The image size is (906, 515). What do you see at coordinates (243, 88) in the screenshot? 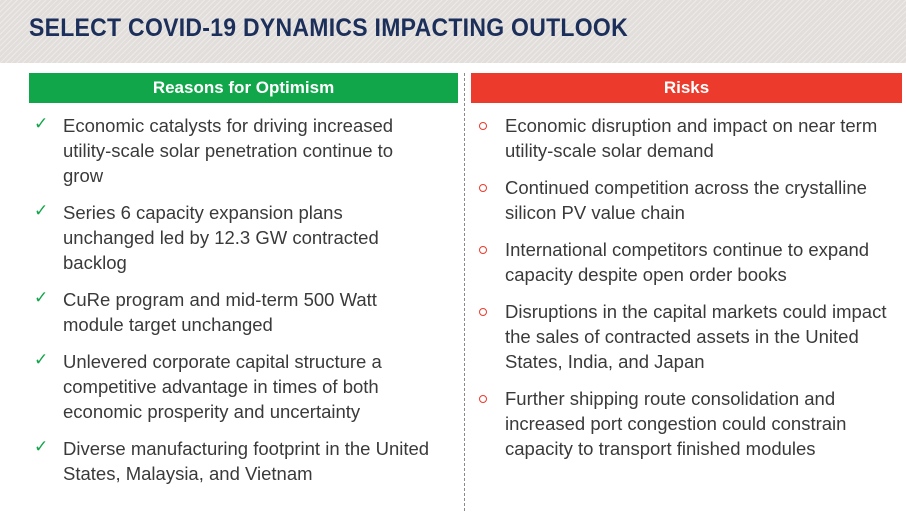
I see `optimism-header: Reasons for Optimism` at bounding box center [243, 88].